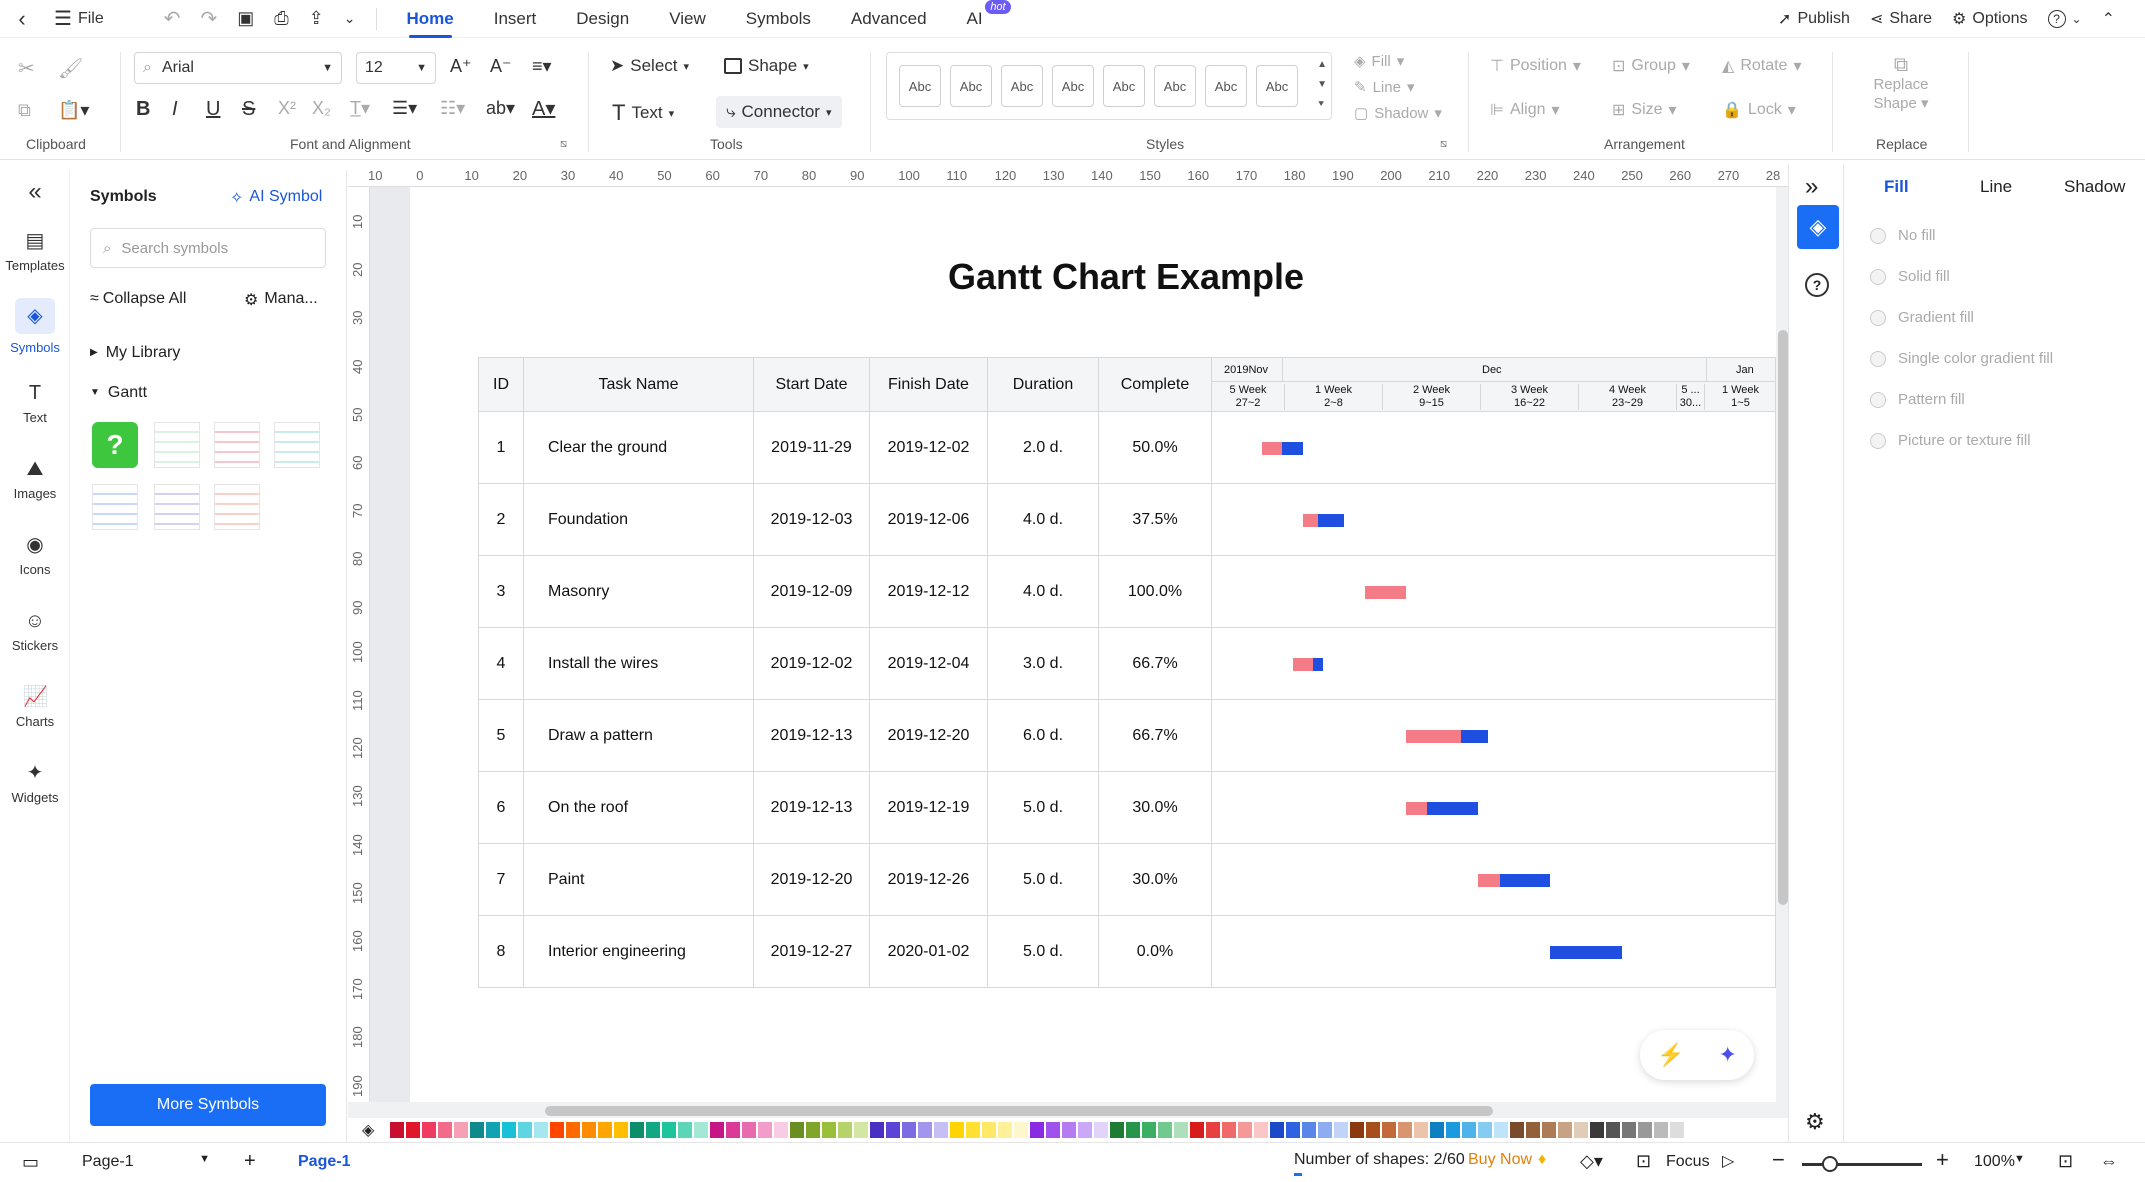 This screenshot has height=1182, width=2145. What do you see at coordinates (31, 1162) in the screenshot?
I see `page-list-icon: ▭` at bounding box center [31, 1162].